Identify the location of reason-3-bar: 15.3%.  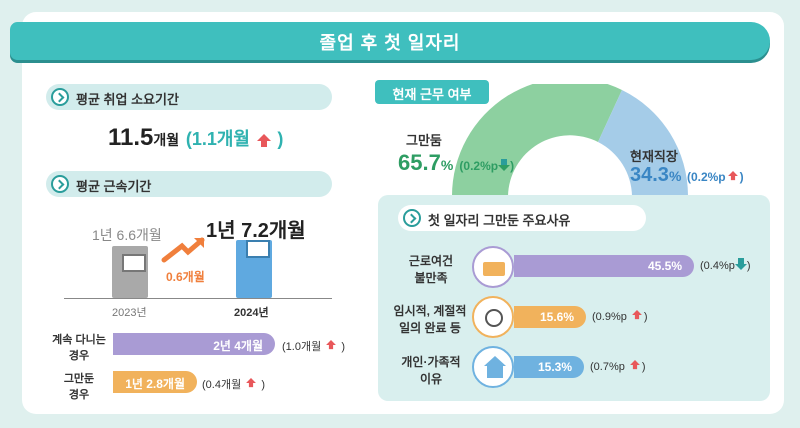
(549, 367).